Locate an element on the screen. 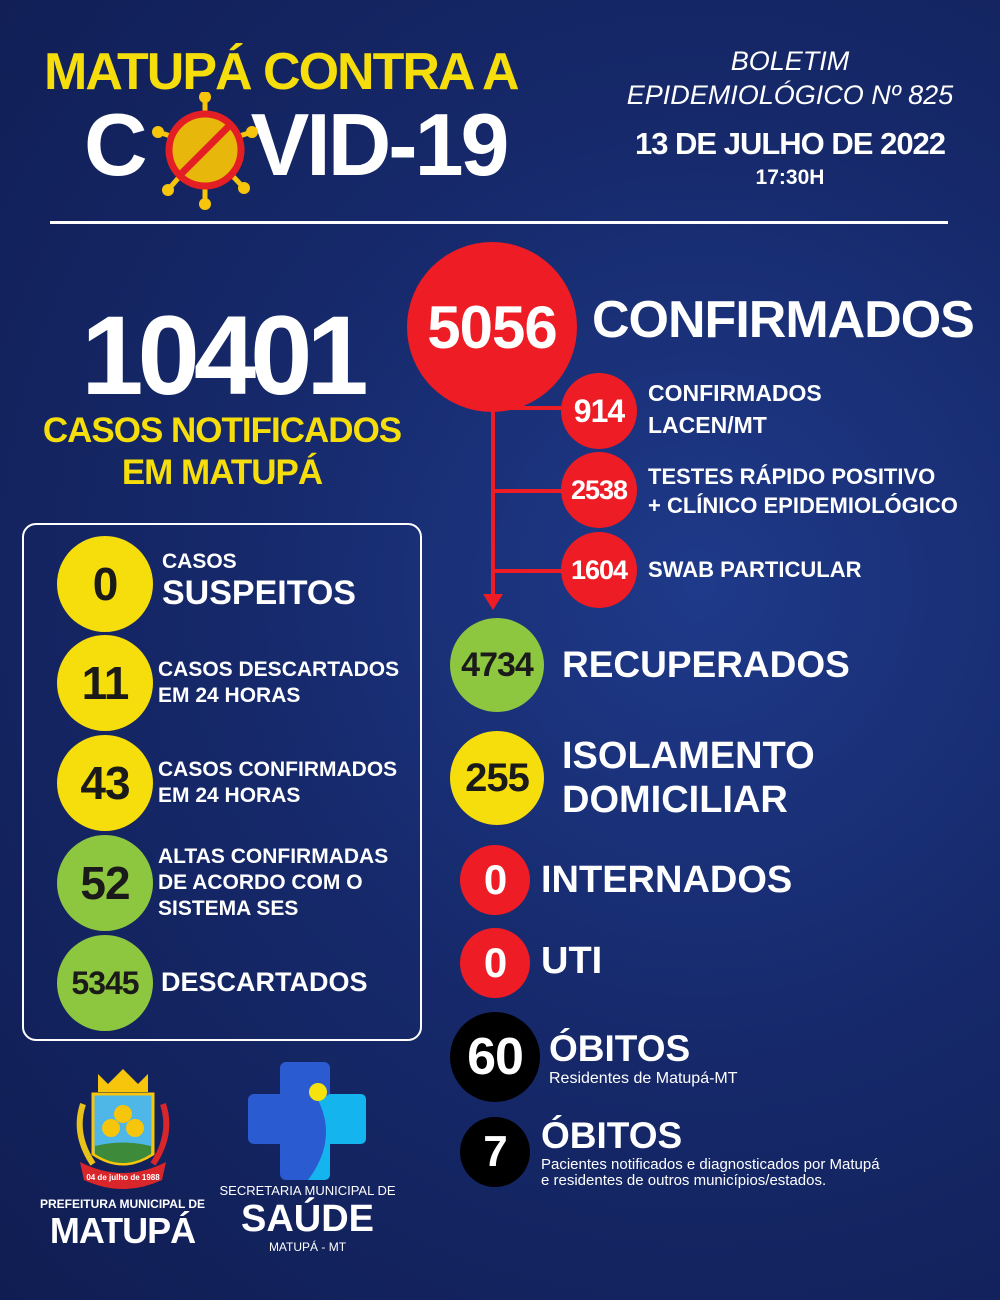  title-line1: MATUPÁ CONTRA A is located at coordinates (282, 72).